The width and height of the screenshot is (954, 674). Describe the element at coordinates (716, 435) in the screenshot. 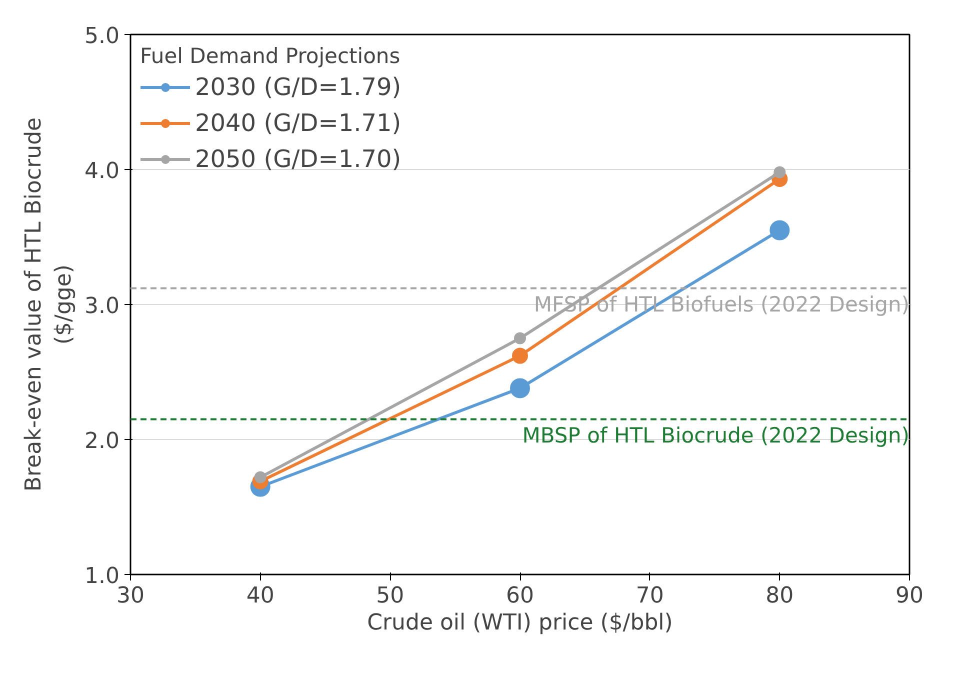

I see `ref-line-label: MBSP of HTL Biocrude (2022 Design)` at that location.